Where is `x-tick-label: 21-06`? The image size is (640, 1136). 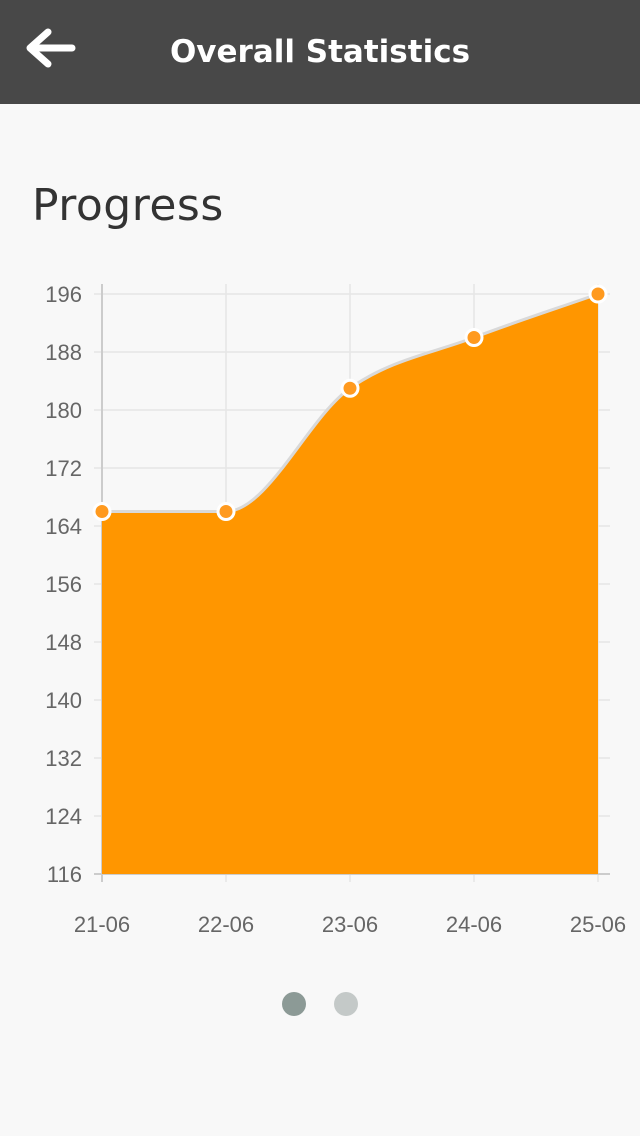
x-tick-label: 21-06 is located at coordinates (102, 924).